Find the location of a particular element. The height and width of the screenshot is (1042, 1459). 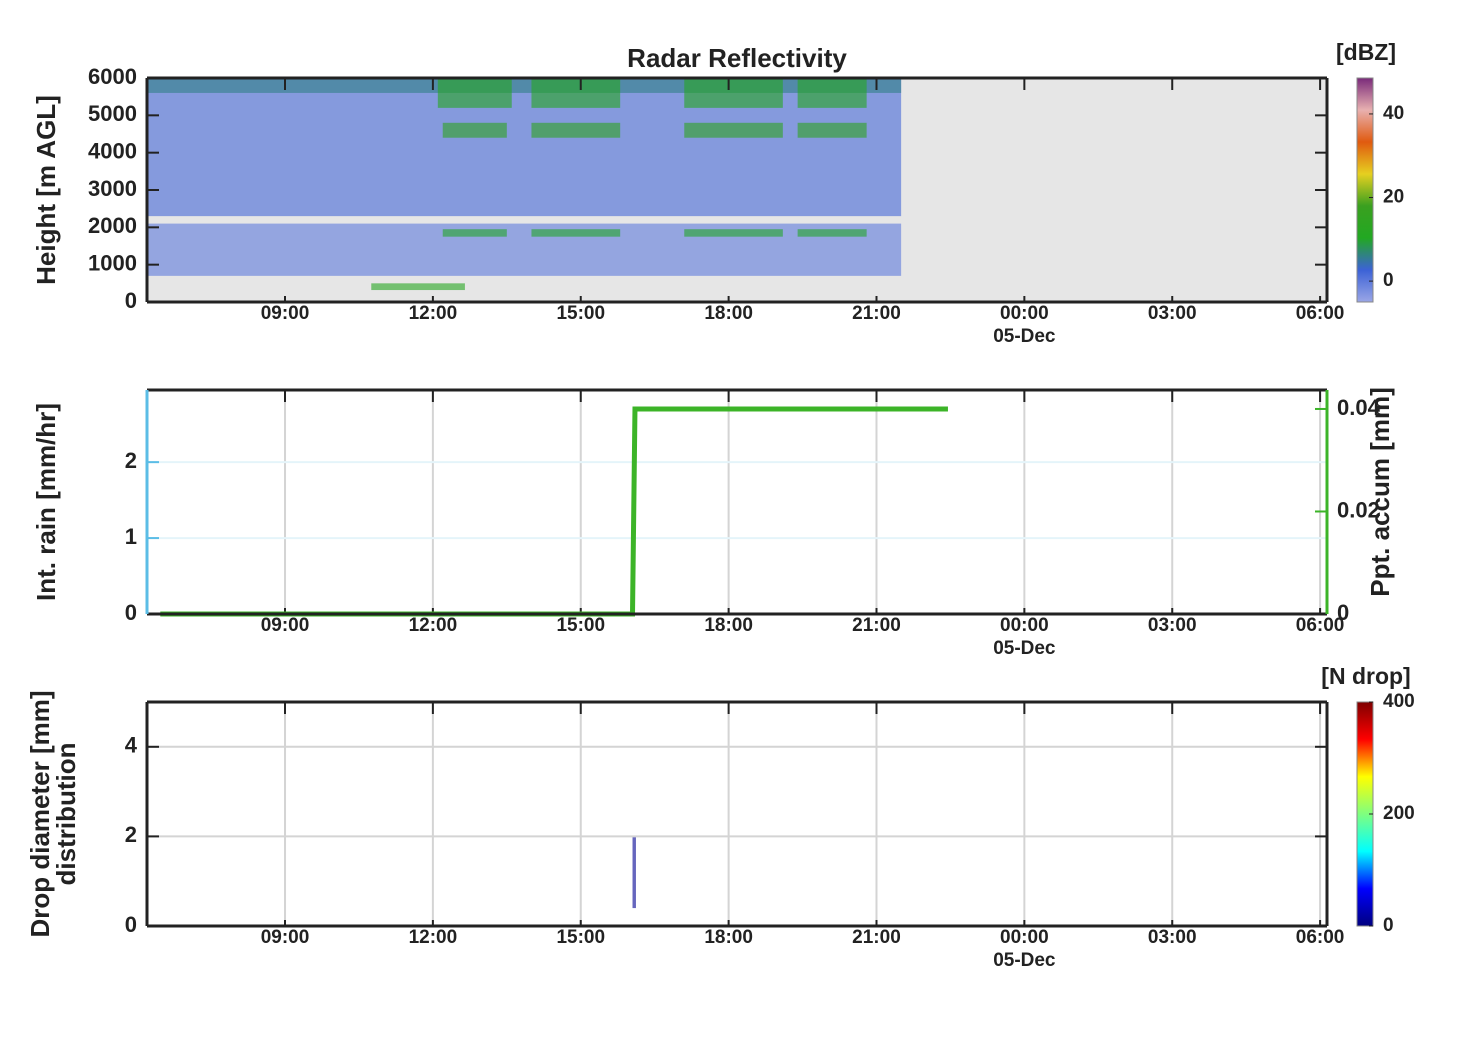

y-axis-label: Height [m AGL] is located at coordinates (46, 190).